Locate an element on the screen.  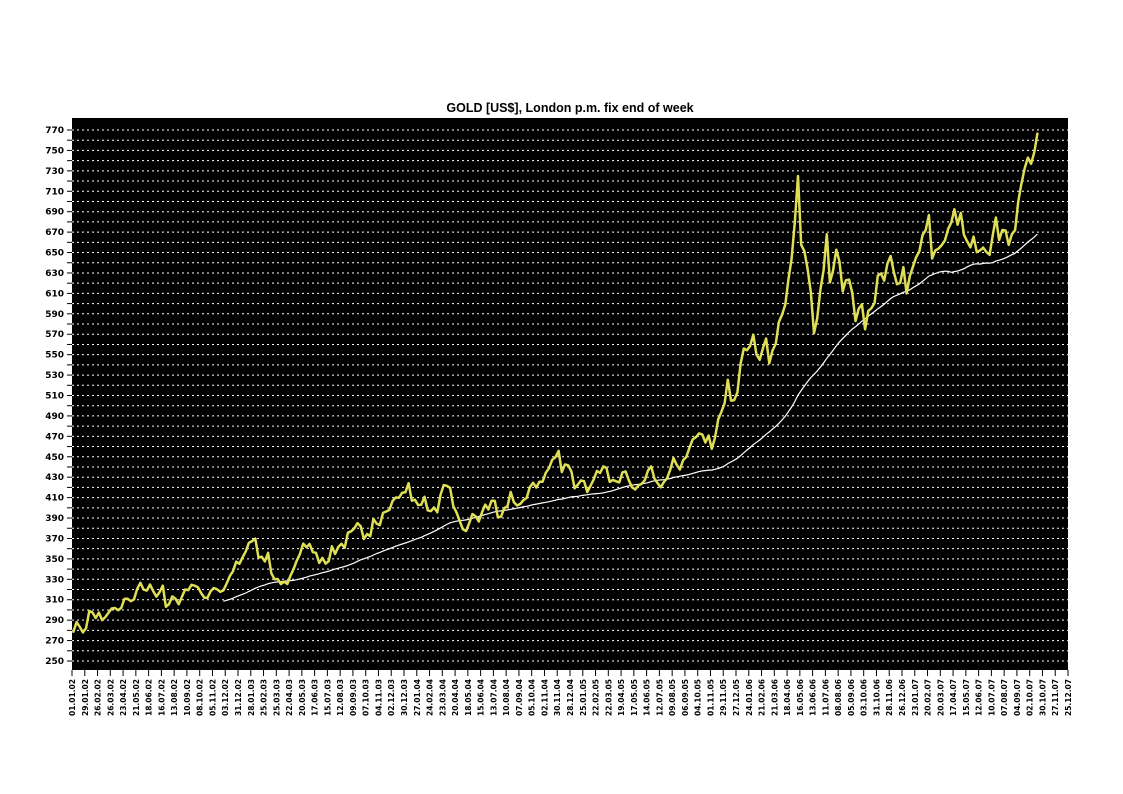
x-axis-tick-label: 13.07.04 is located at coordinates (493, 697).